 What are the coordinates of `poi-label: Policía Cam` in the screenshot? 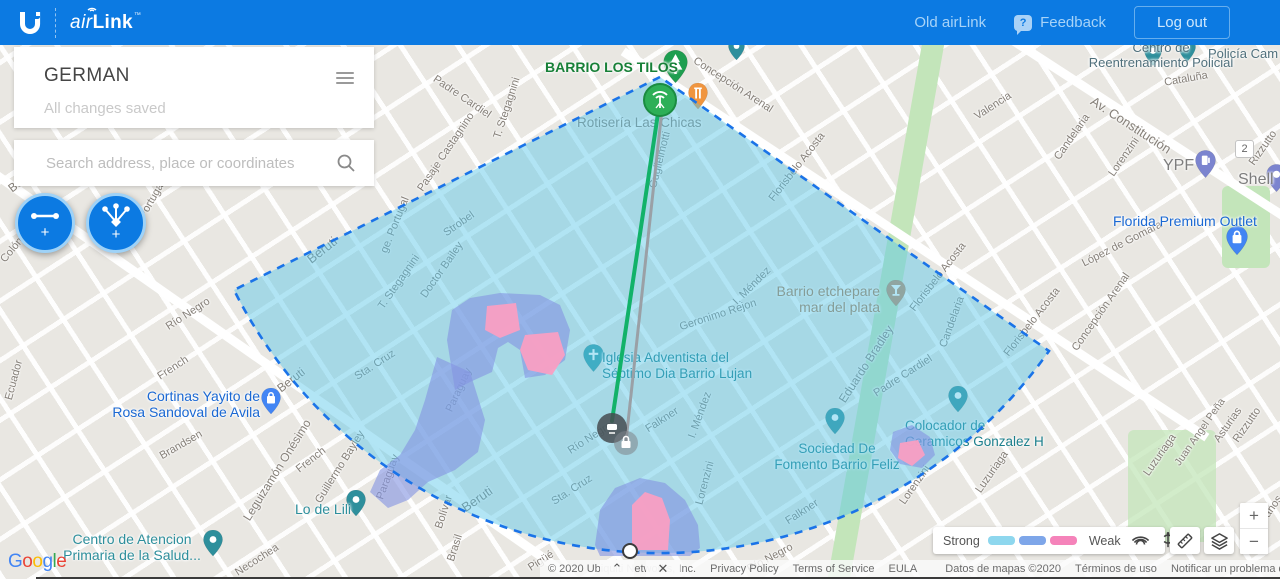 It's located at (1243, 53).